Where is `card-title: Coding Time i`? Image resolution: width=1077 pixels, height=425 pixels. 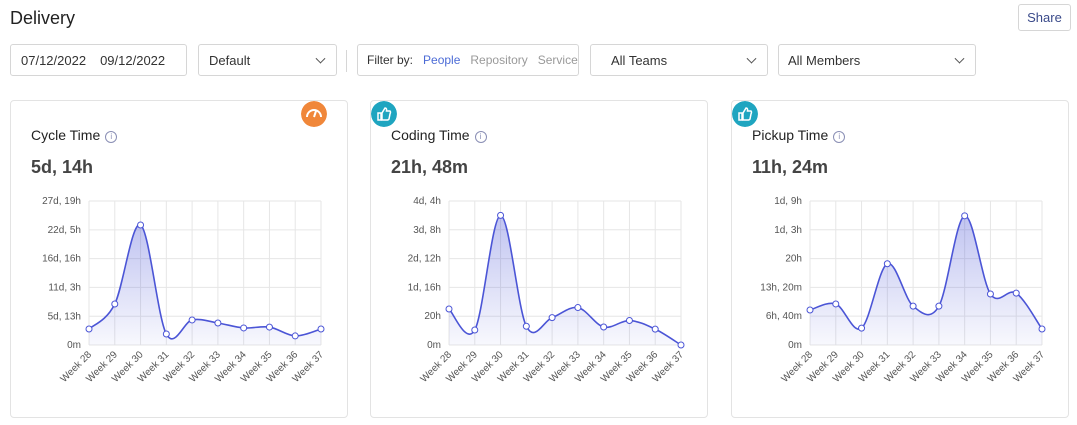
card-title: Coding Time i is located at coordinates (439, 135).